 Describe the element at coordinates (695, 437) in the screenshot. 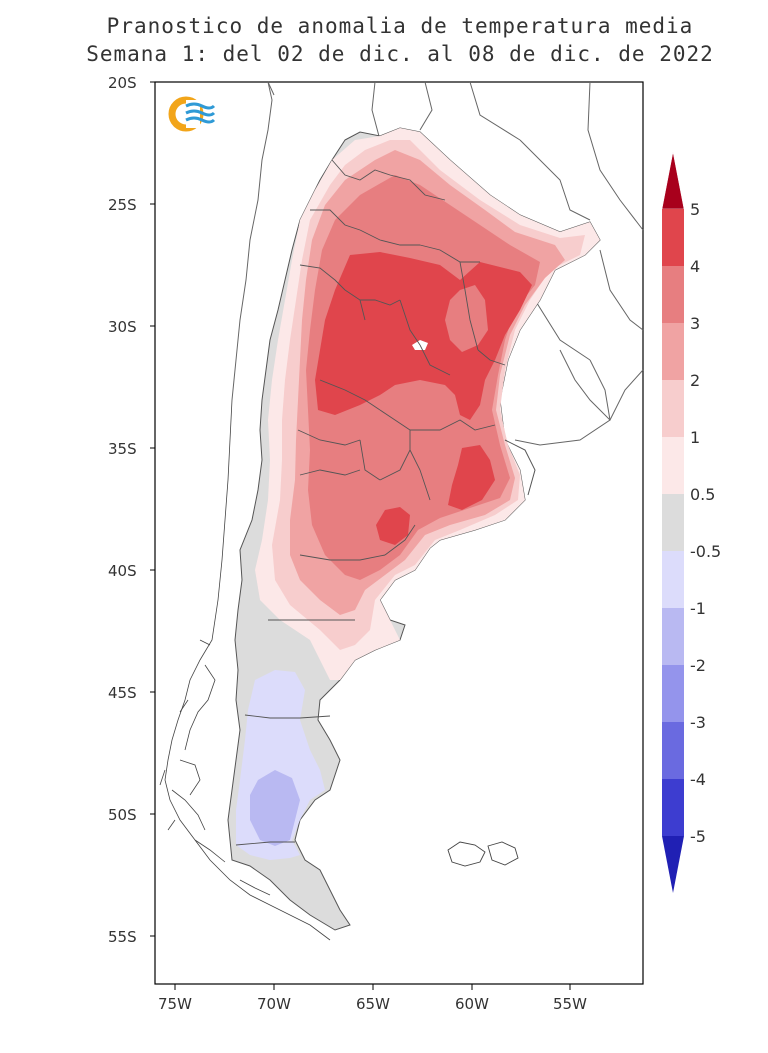

I see `colorbar-label-1: 1` at that location.